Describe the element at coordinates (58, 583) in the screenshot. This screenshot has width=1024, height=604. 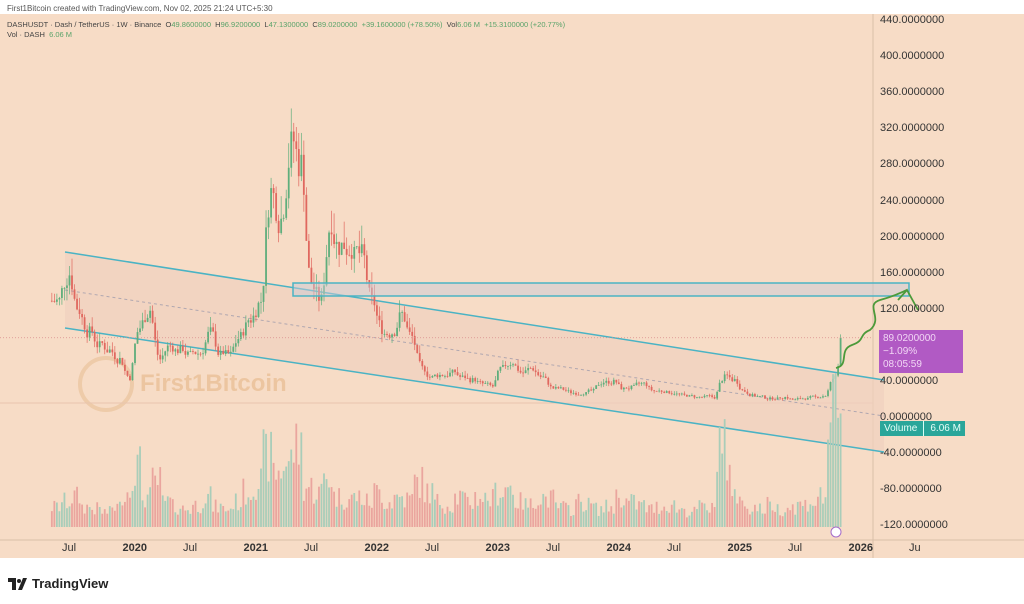
I see `tradingview-logo: TradingView` at that location.